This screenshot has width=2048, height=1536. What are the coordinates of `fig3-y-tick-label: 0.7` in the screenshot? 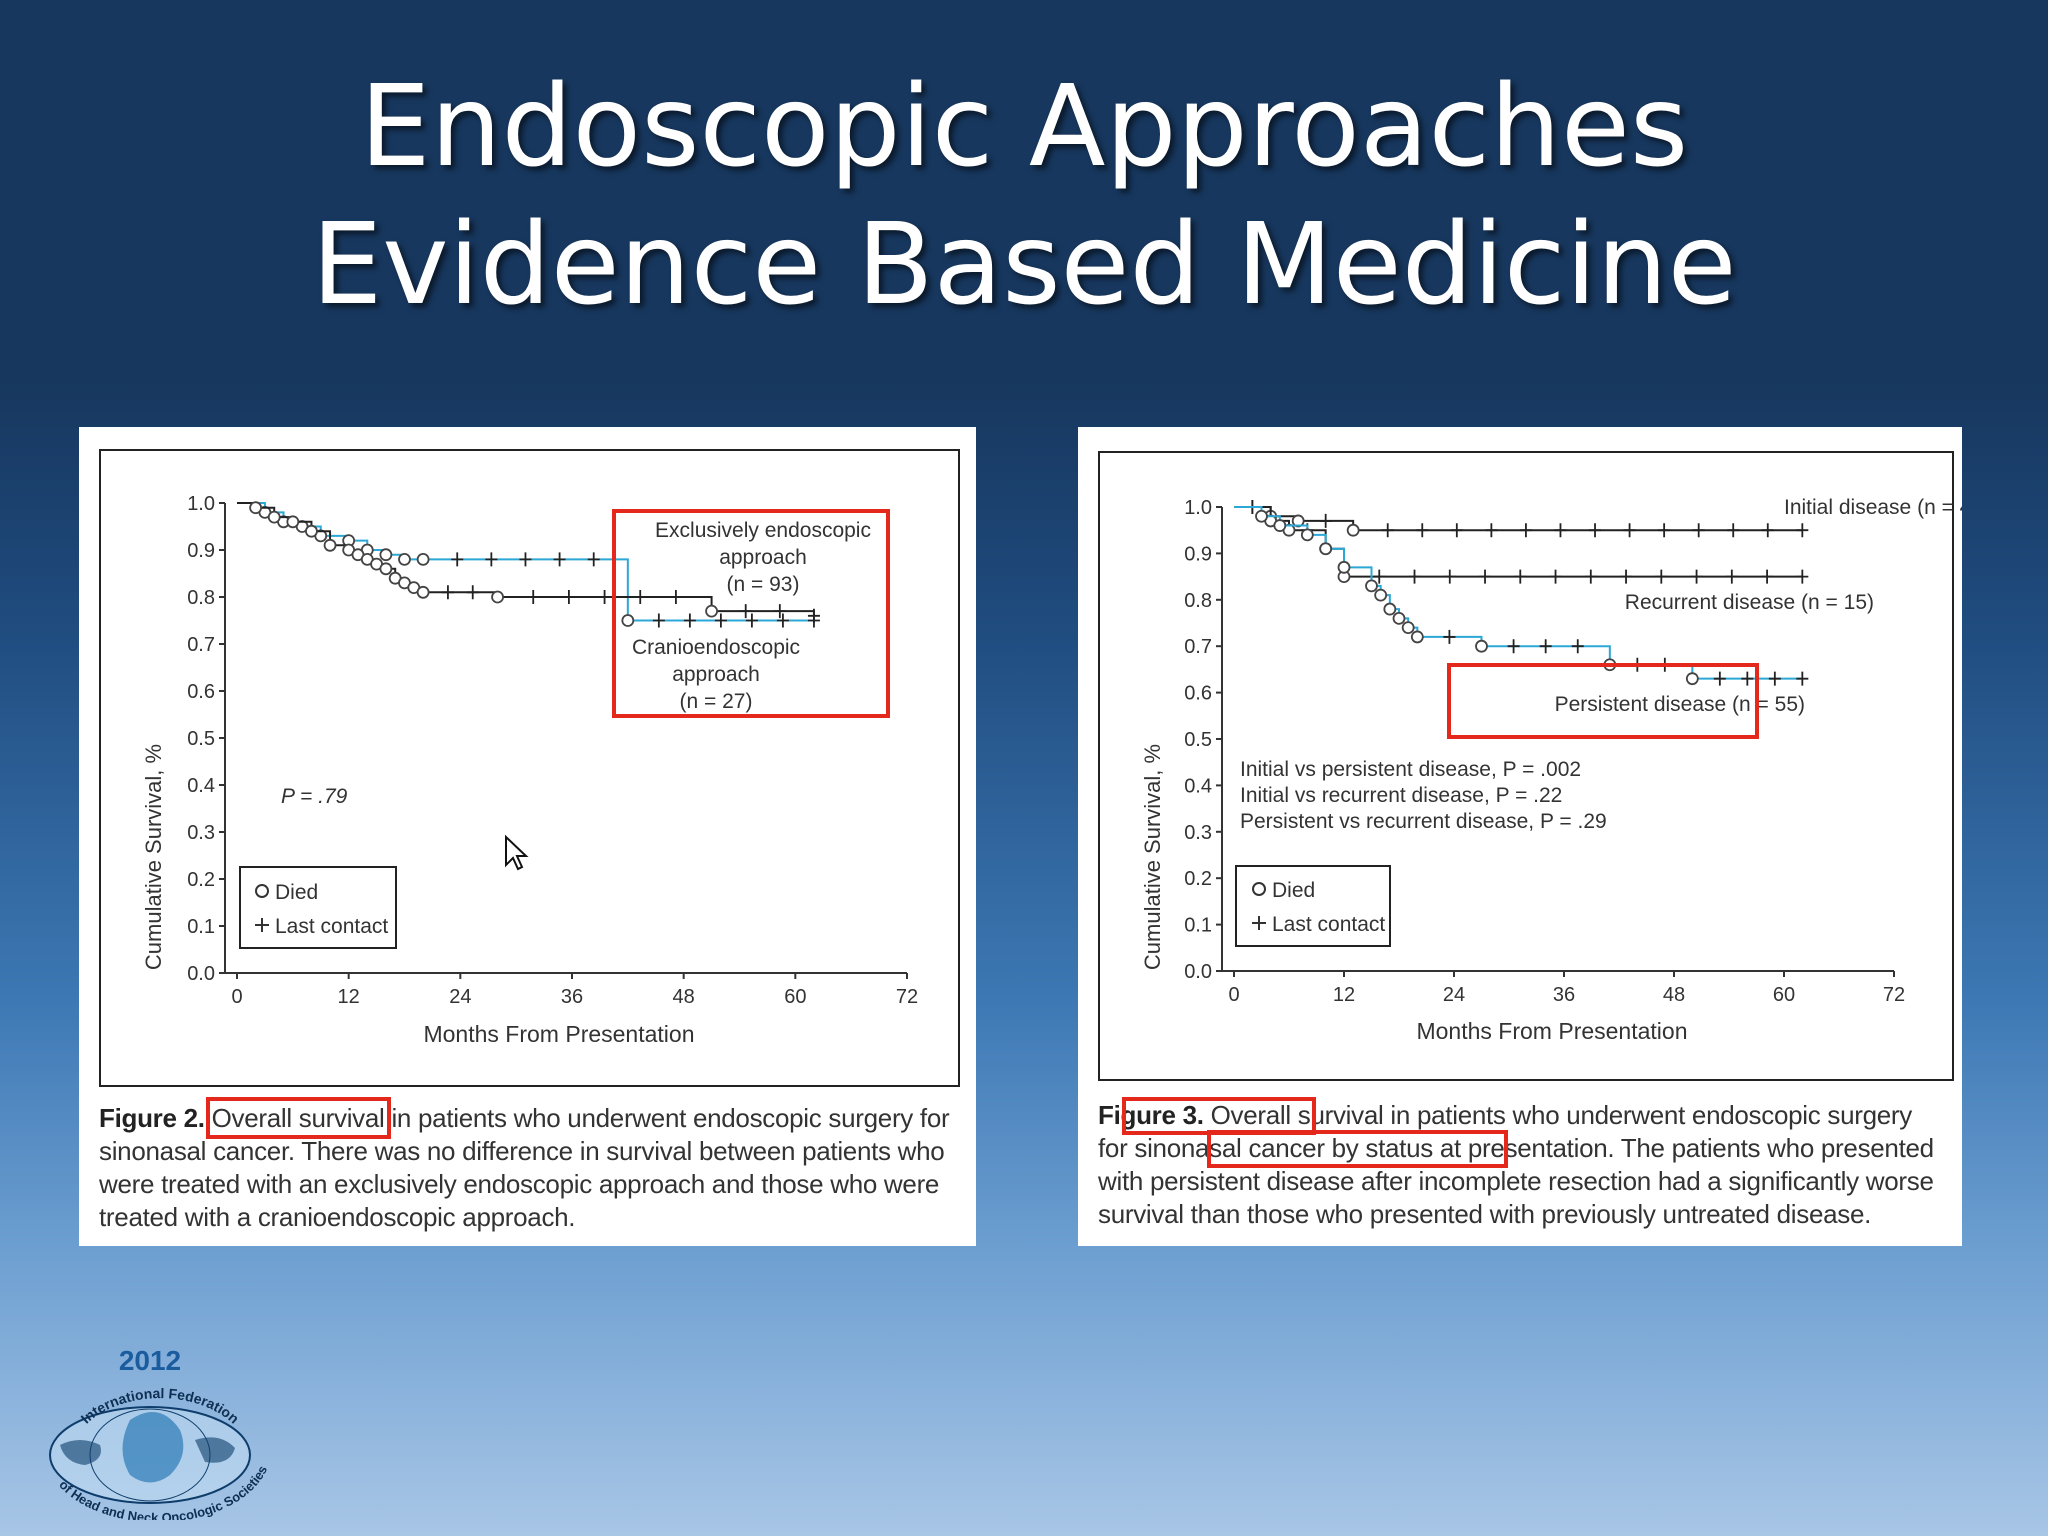 It's located at (1198, 647).